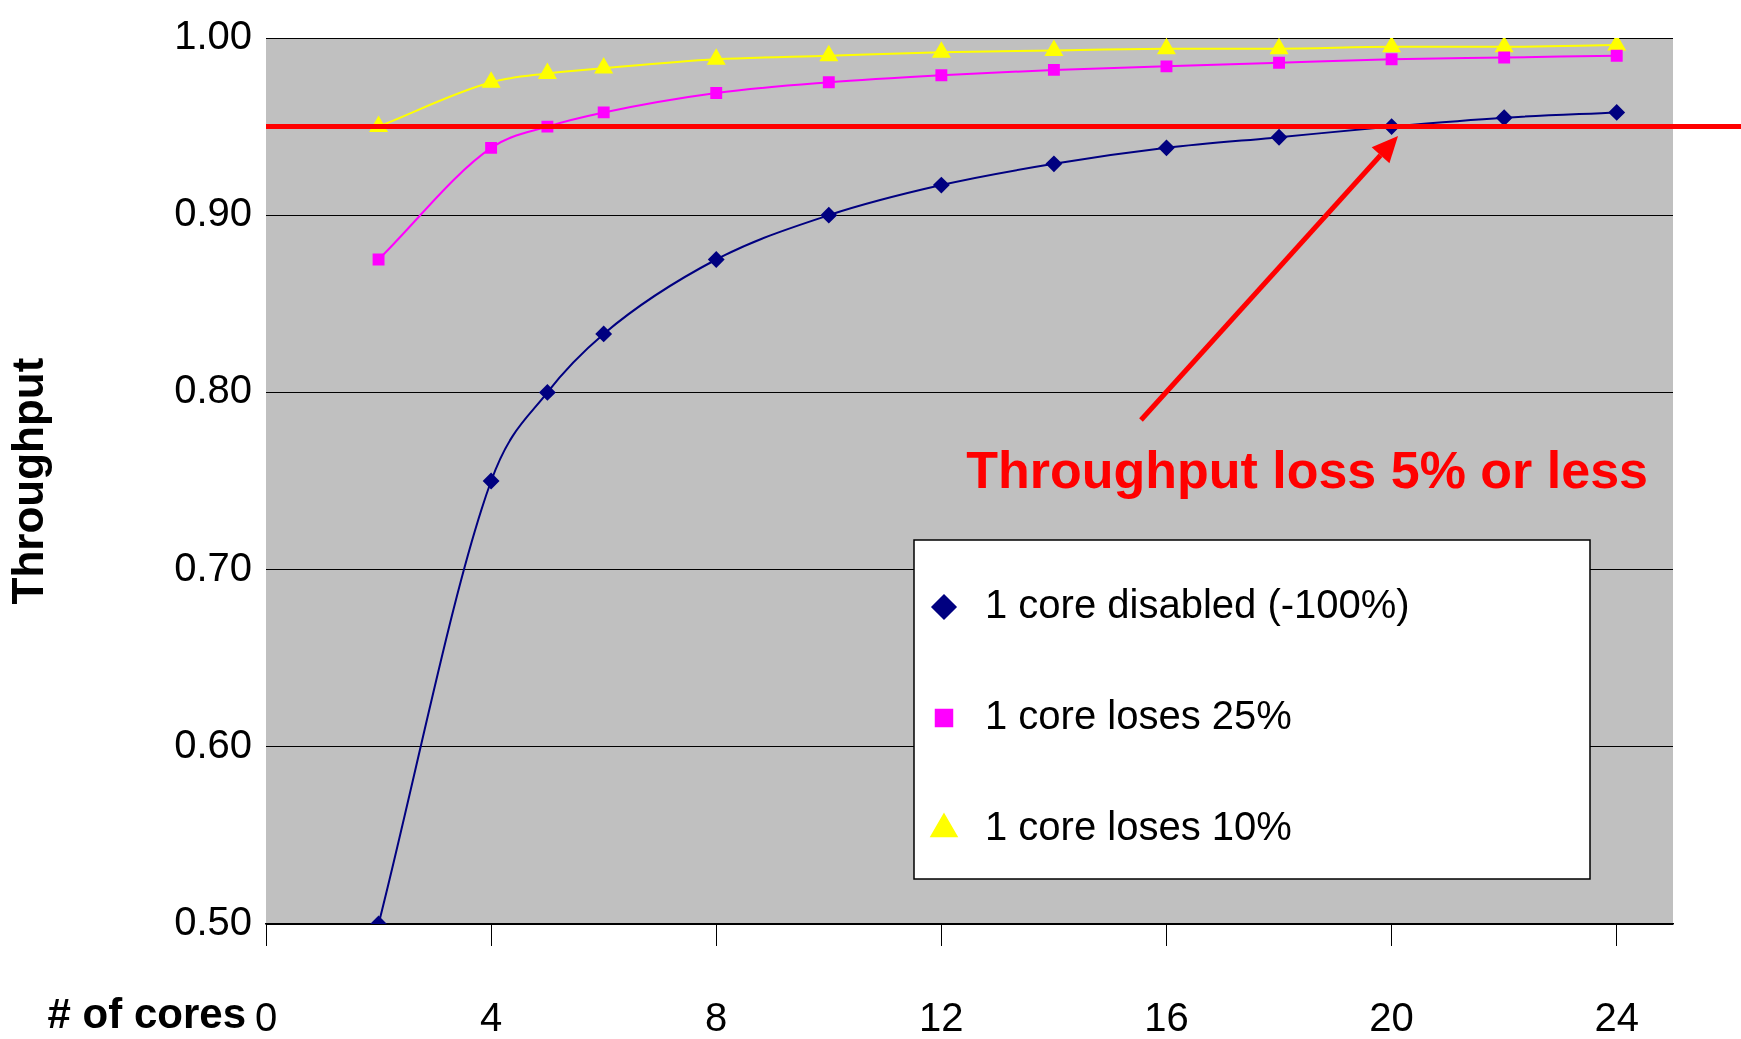  What do you see at coordinates (213, 566) in the screenshot?
I see `y-tick-label: 0.70` at bounding box center [213, 566].